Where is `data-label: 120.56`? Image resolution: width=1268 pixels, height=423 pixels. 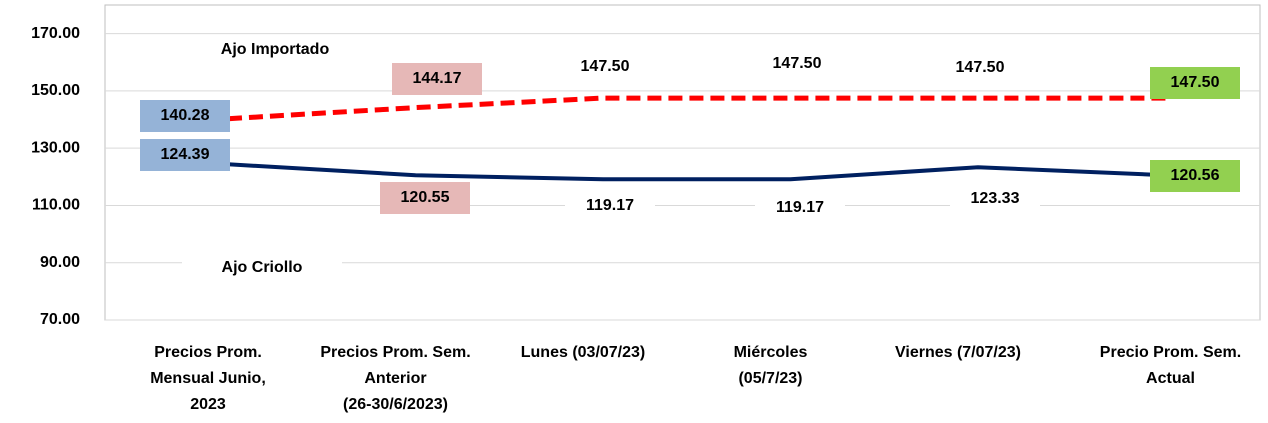
data-label: 120.56 is located at coordinates (1195, 175).